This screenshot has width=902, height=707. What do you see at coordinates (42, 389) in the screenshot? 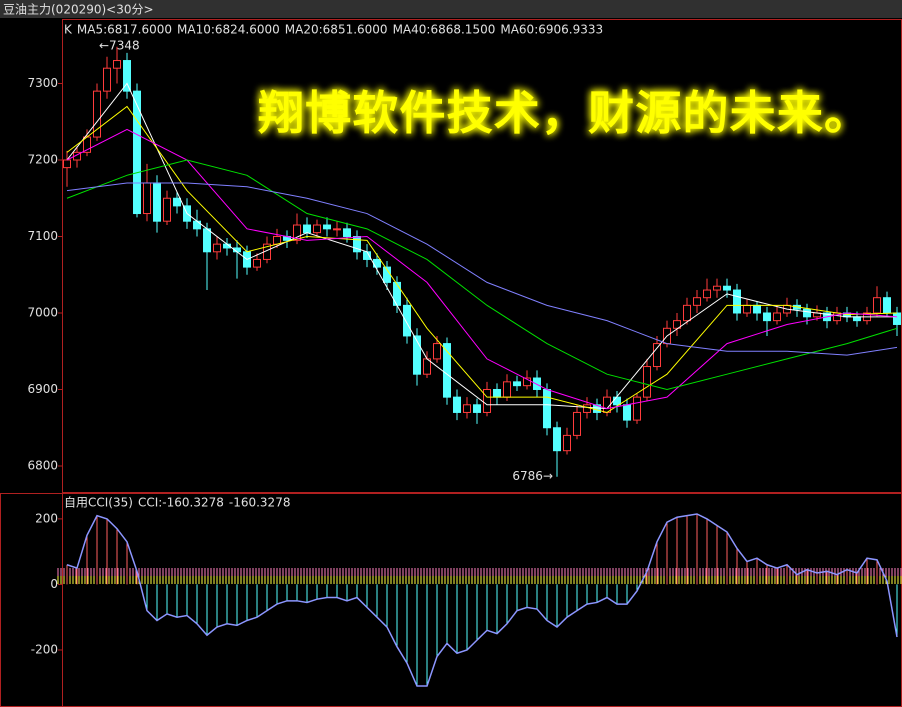
I see `y-tick-label: 6900` at bounding box center [42, 389].